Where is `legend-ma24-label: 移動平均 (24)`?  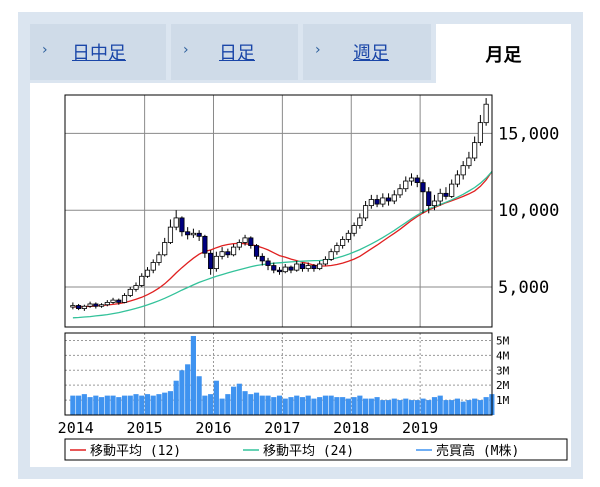 legend-ma24-label: 移動平均 (24) is located at coordinates (308, 451).